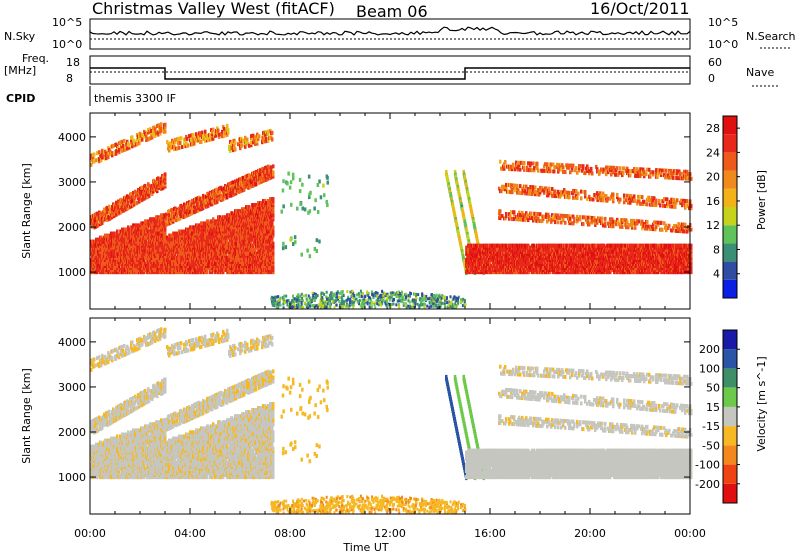 This screenshot has height=558, width=800. What do you see at coordinates (67, 44) in the screenshot?
I see `nsky-tick-bottom: 10^0` at bounding box center [67, 44].